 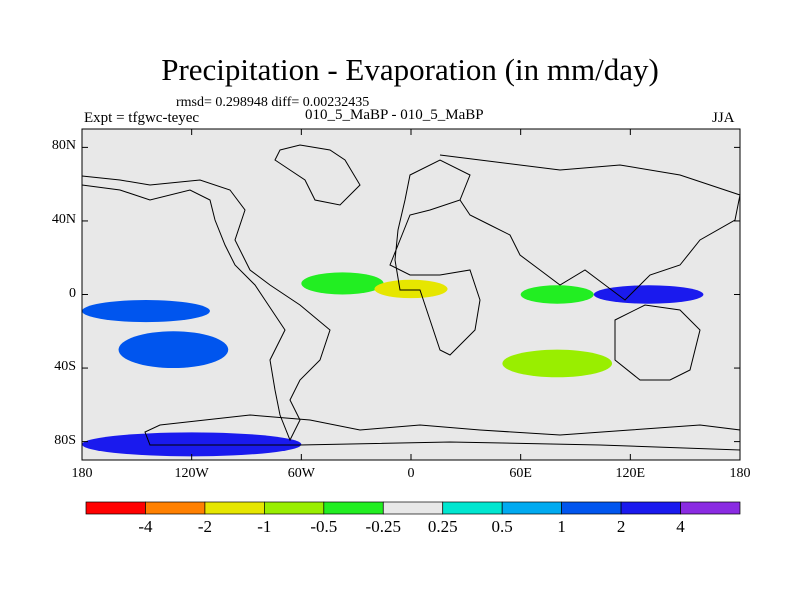 What do you see at coordinates (65, 367) in the screenshot?
I see `y-tick-label: 40S` at bounding box center [65, 367].